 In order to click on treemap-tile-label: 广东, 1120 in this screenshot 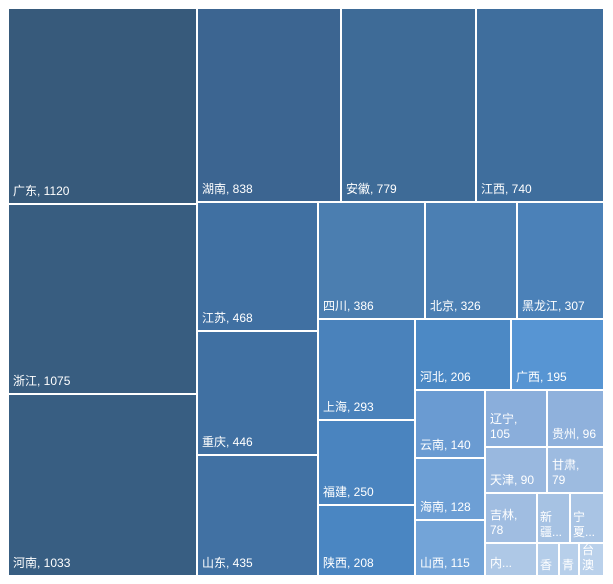, I will do `click(41, 191)`.